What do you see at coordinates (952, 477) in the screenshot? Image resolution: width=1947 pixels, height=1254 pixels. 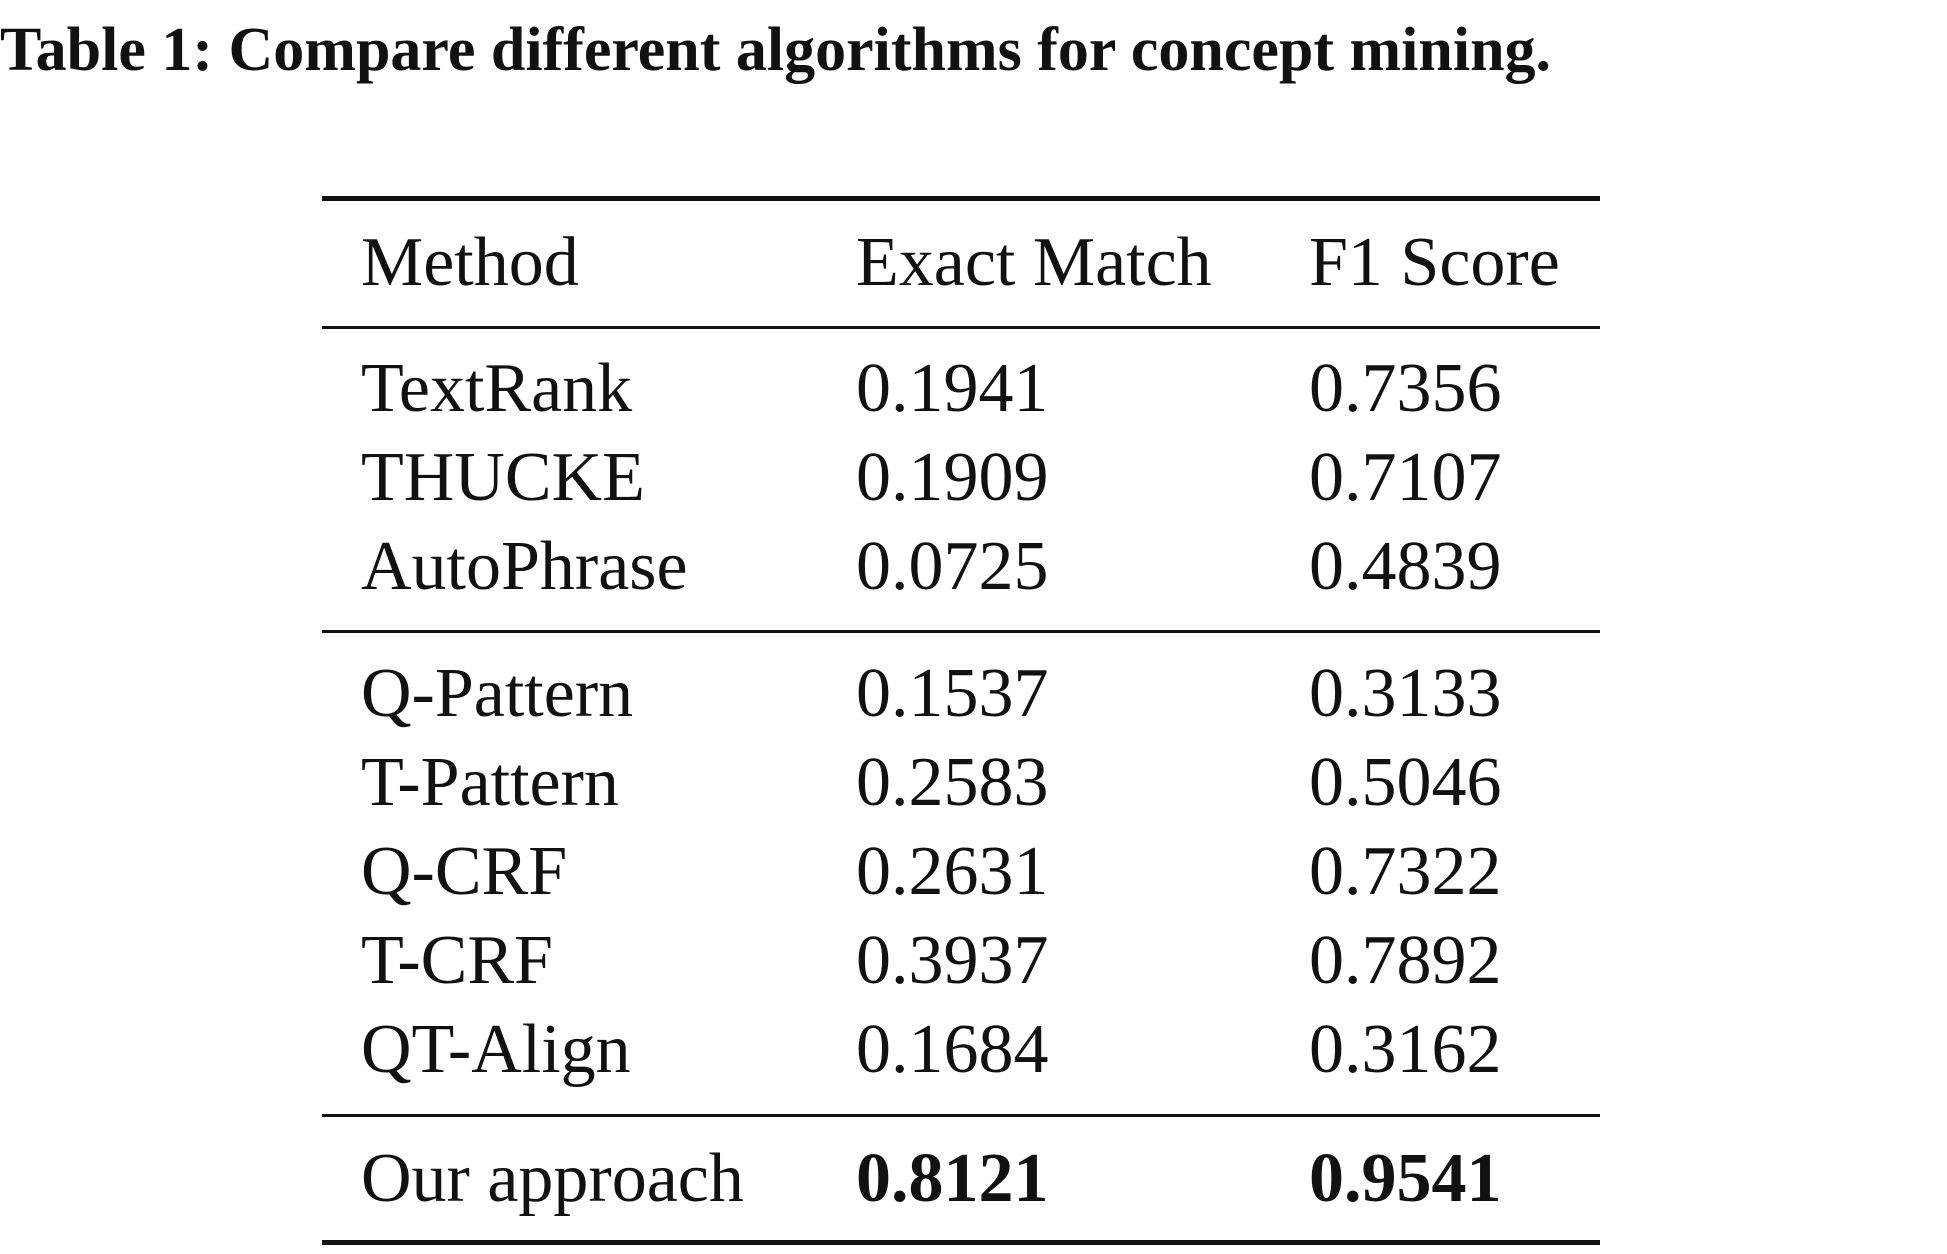 I see `exact-match-cell: 0.1909` at bounding box center [952, 477].